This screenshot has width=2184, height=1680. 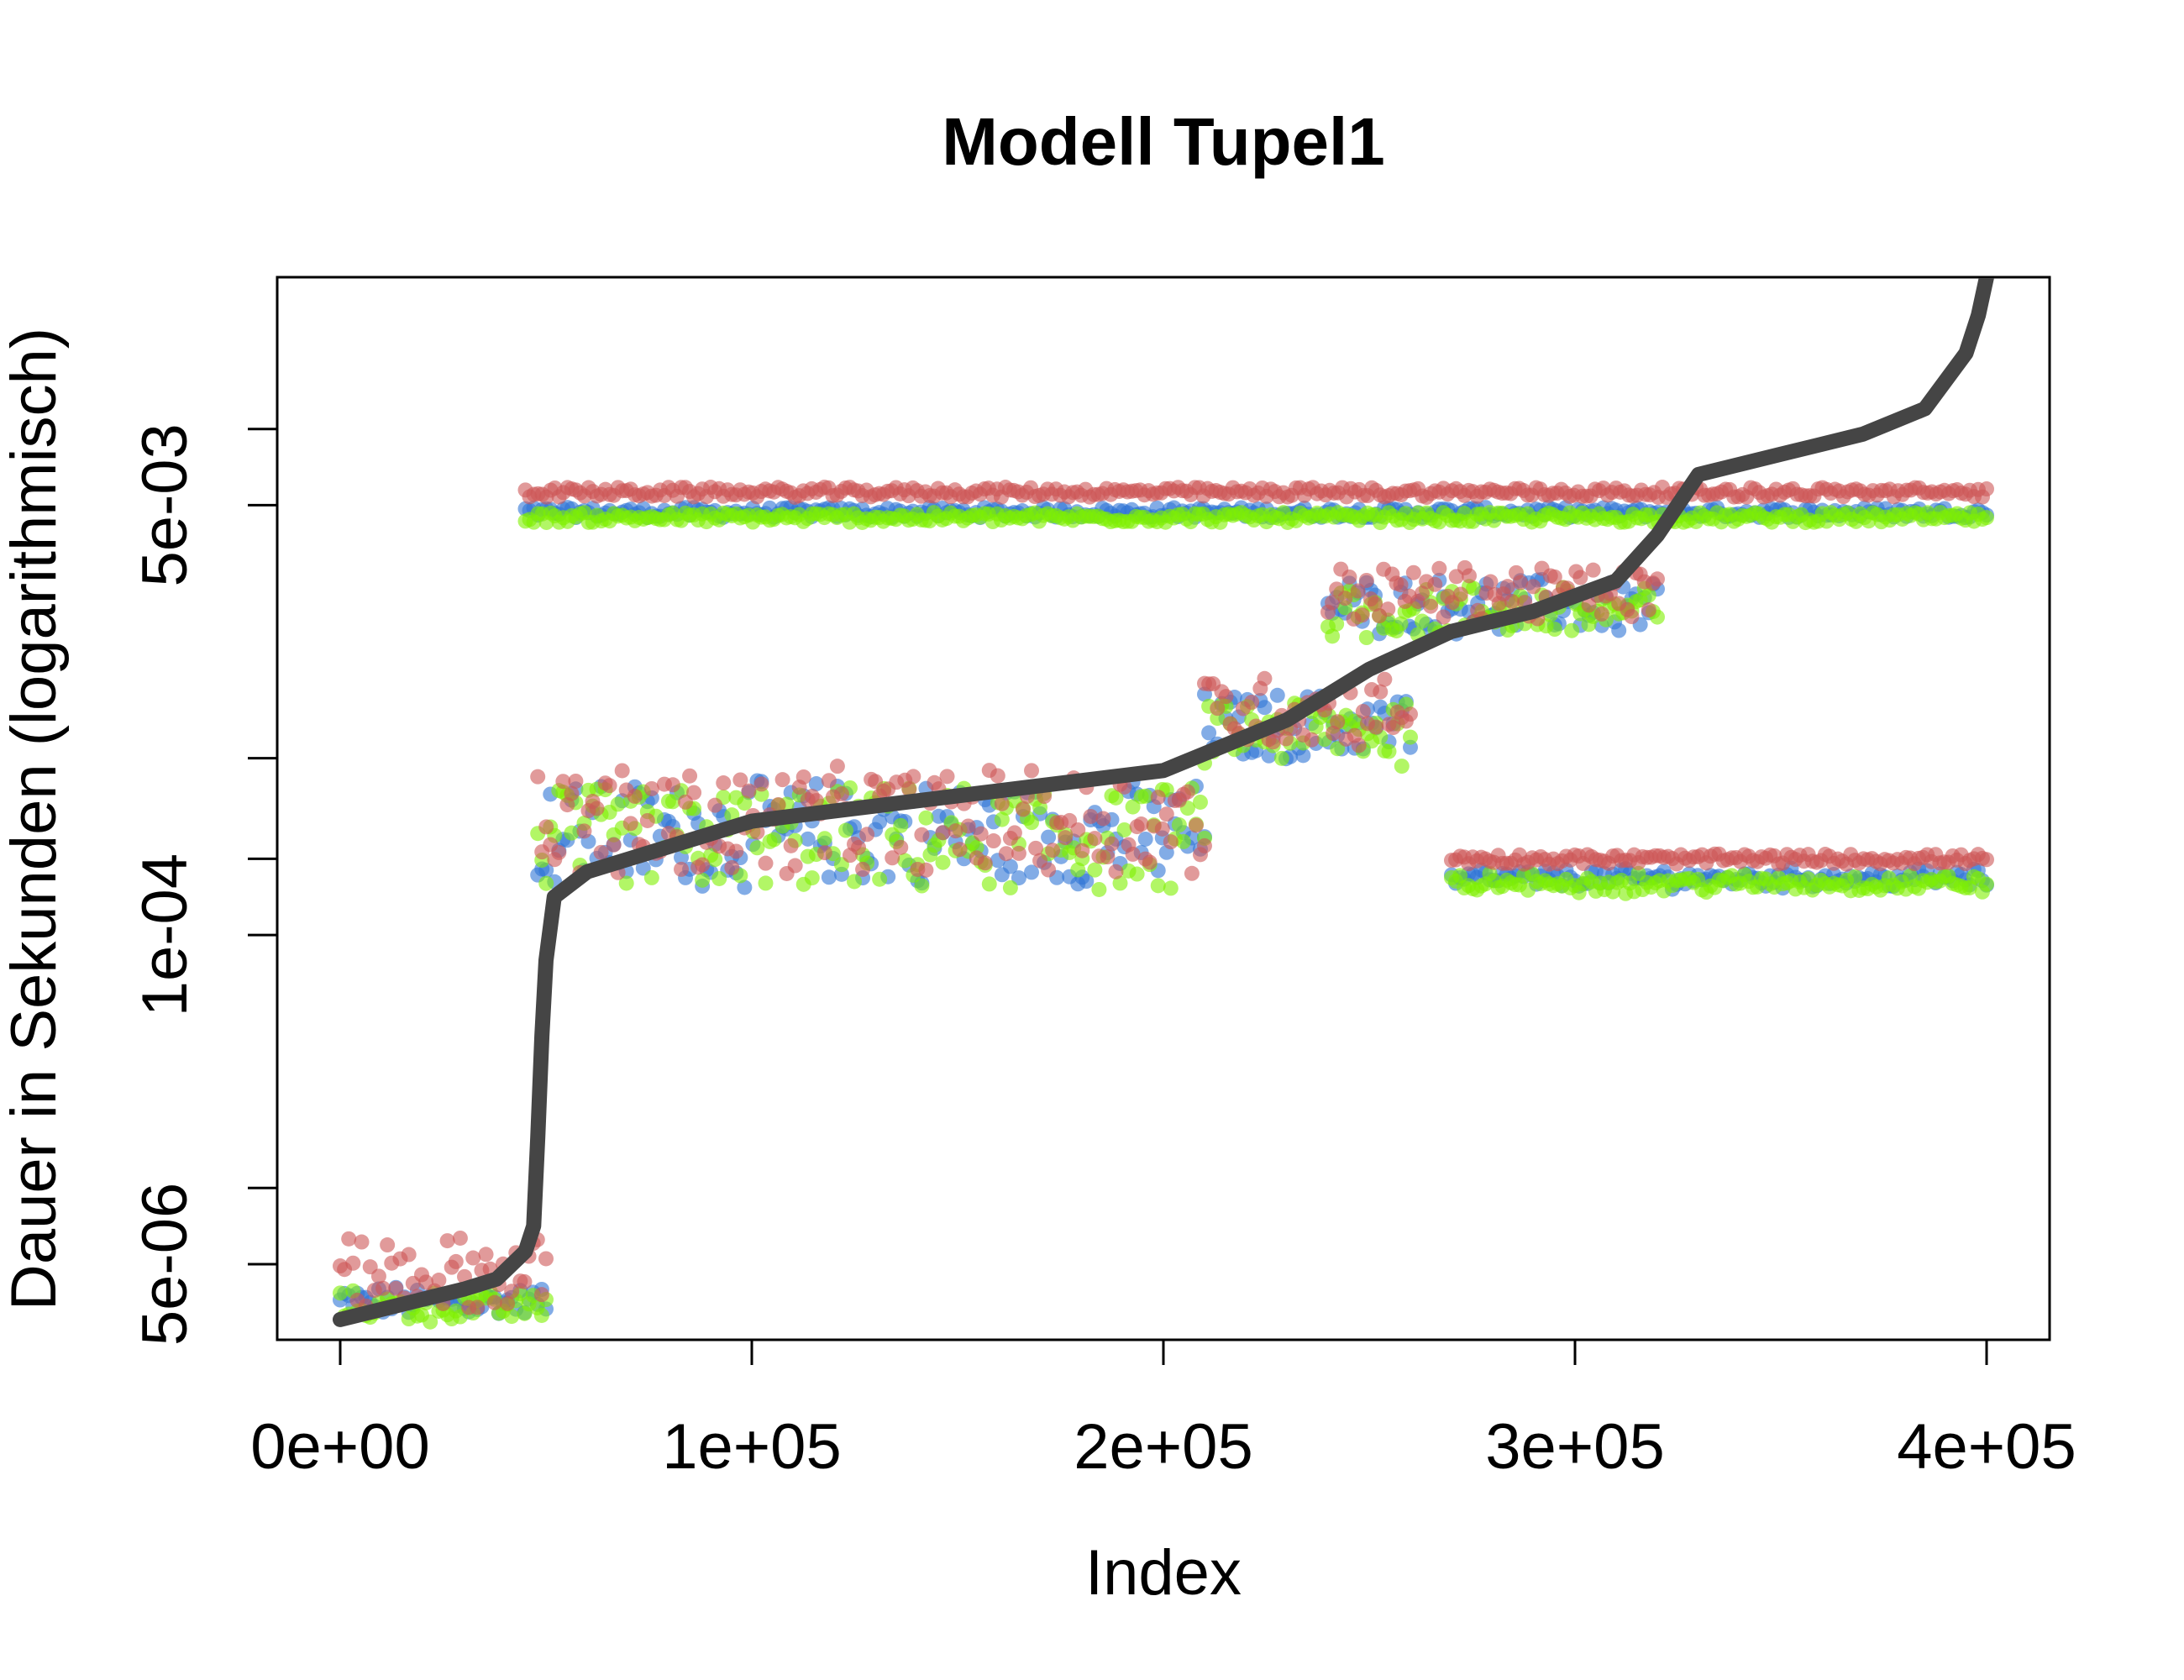 What do you see at coordinates (204, 884) in the screenshot?
I see `y-axis: 5e-06 1e-04 5e-03` at bounding box center [204, 884].